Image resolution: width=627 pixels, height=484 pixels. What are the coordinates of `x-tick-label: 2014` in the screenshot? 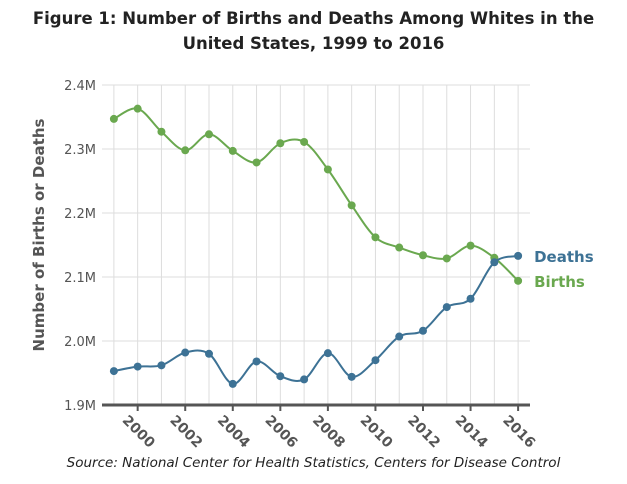 It's located at (471, 432).